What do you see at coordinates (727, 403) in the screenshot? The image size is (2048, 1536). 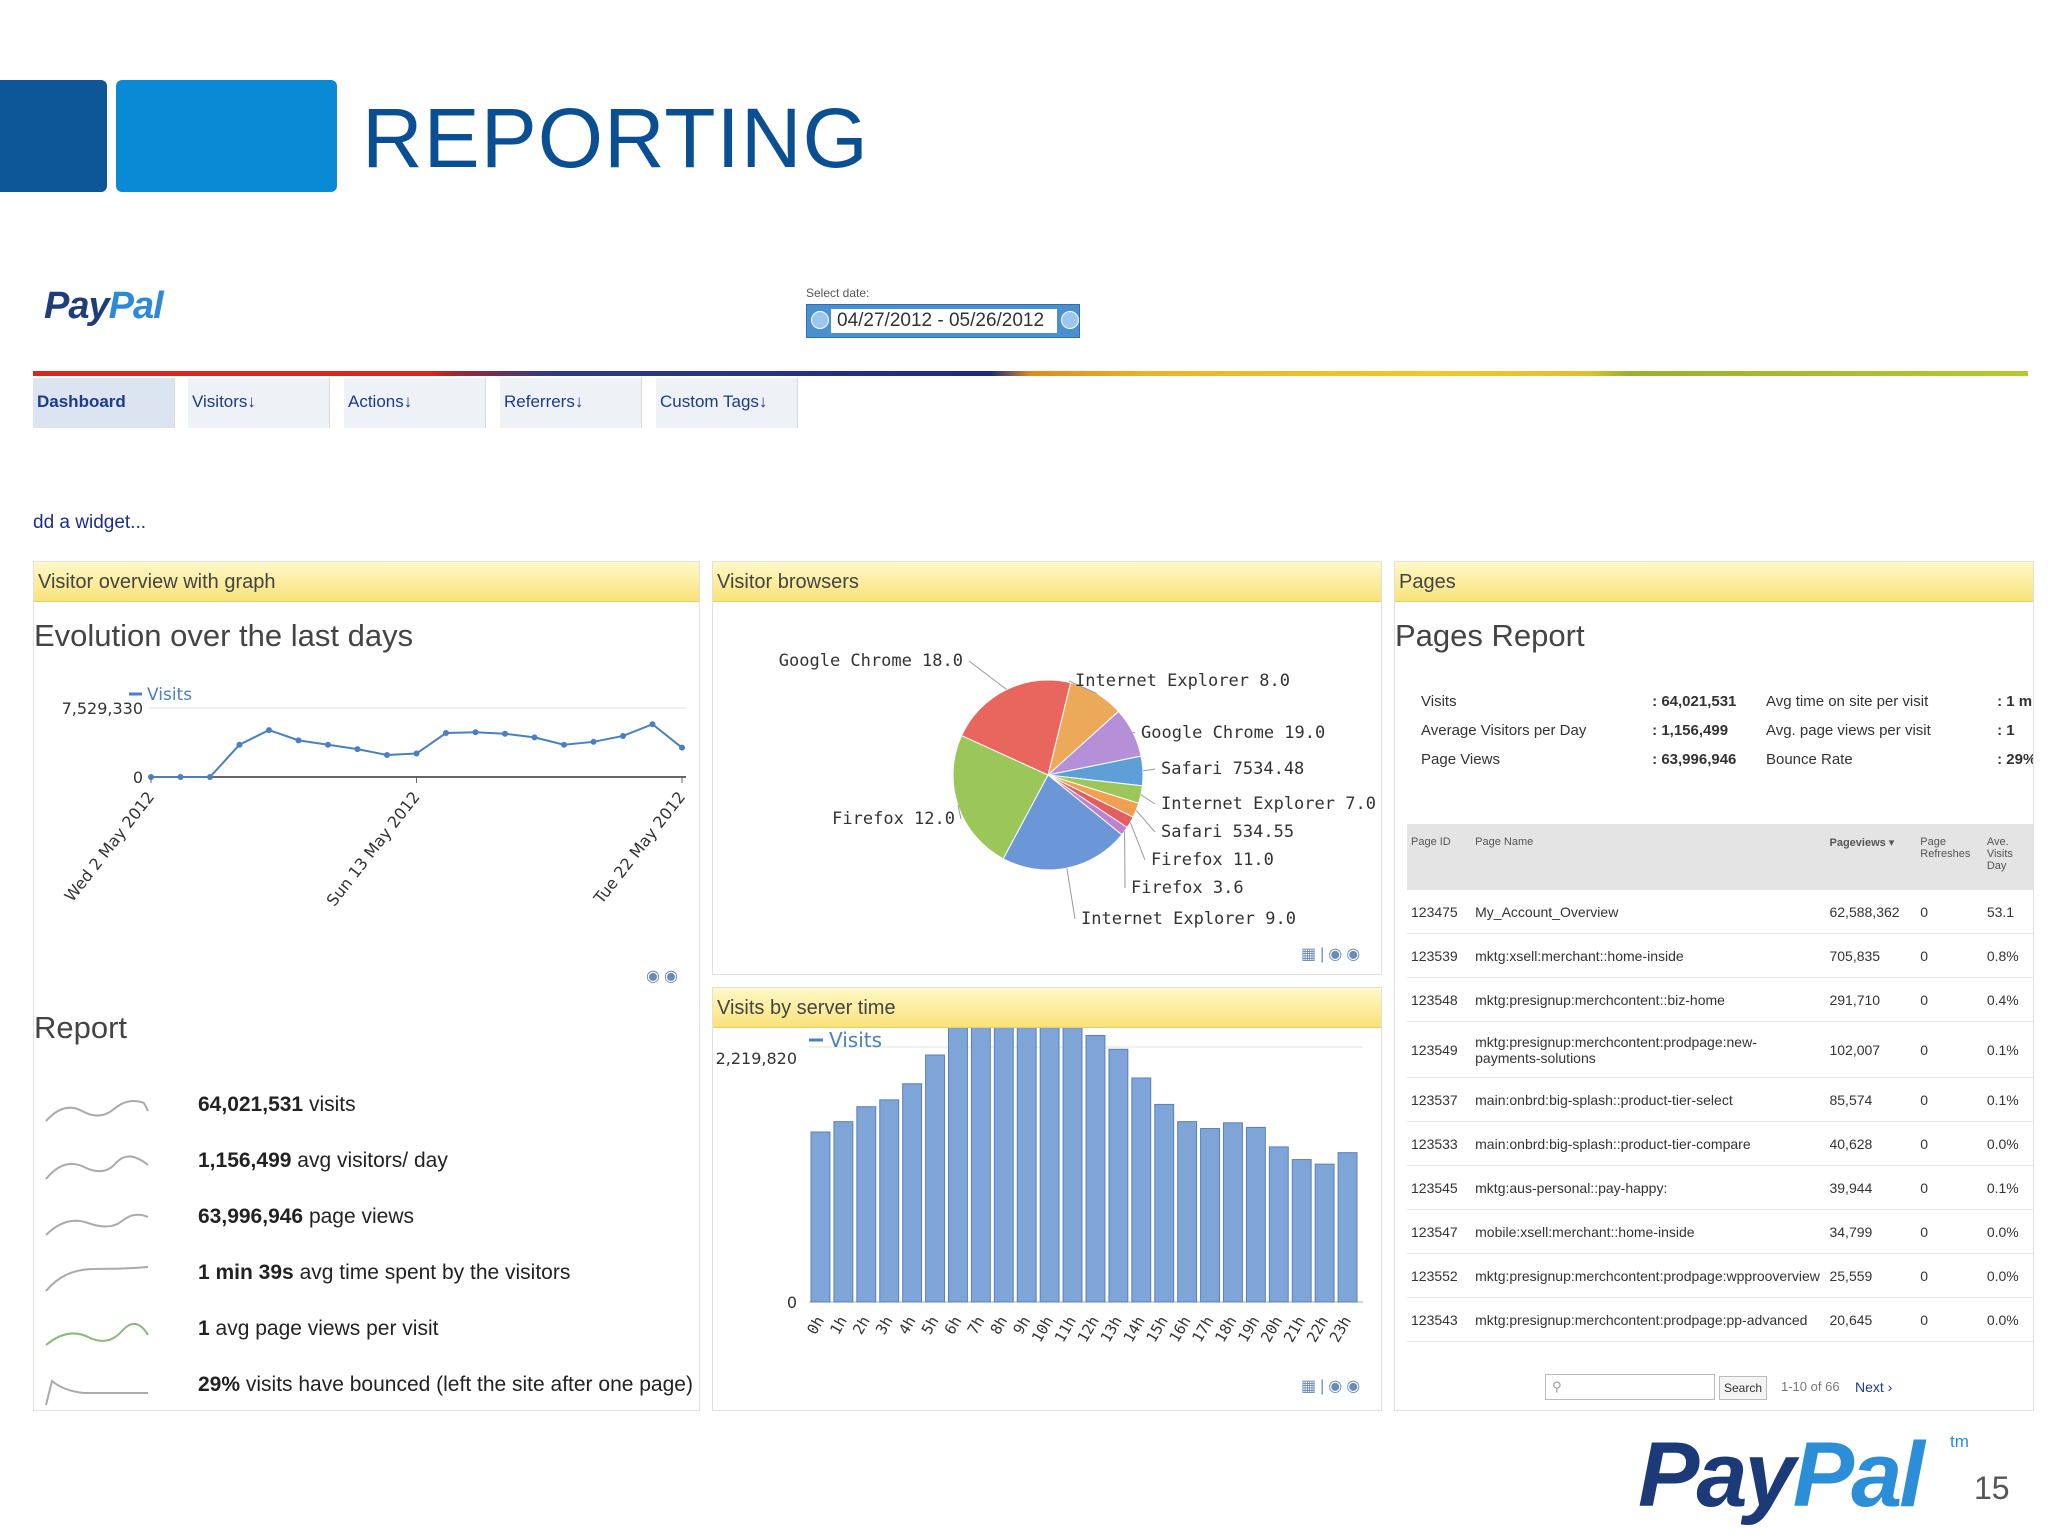 I see `tab-custom-tags: Custom Tags↓` at bounding box center [727, 403].